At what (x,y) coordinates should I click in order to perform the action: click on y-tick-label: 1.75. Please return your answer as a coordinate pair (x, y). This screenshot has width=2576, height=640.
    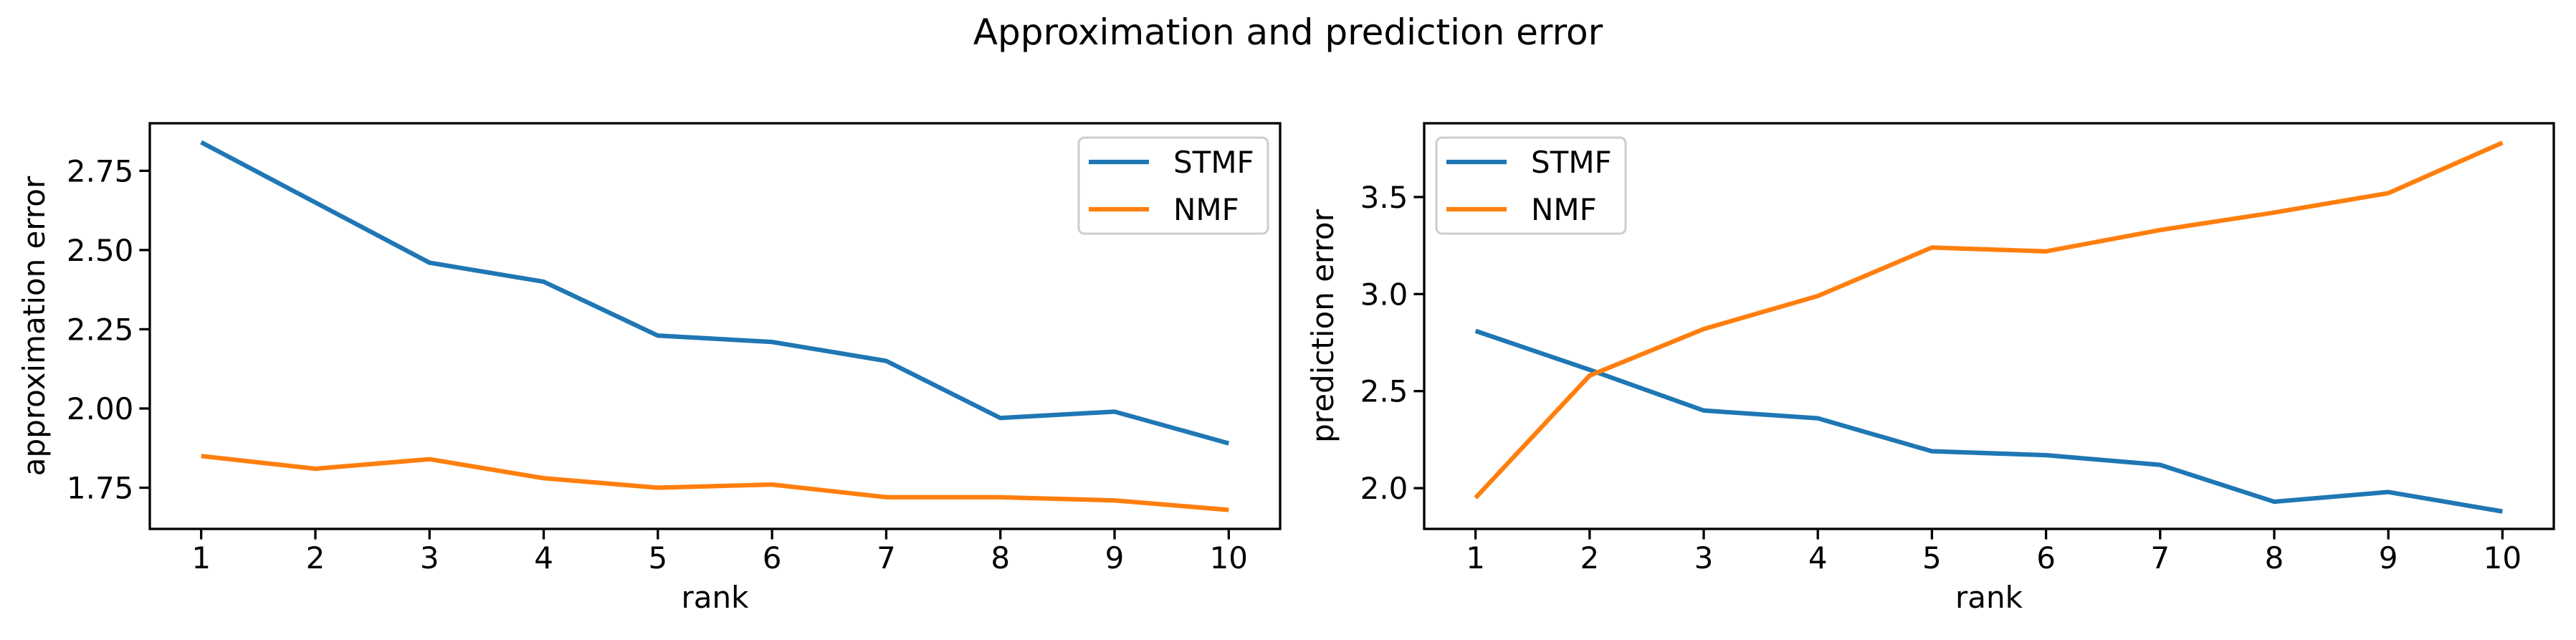
    Looking at the image, I should click on (100, 488).